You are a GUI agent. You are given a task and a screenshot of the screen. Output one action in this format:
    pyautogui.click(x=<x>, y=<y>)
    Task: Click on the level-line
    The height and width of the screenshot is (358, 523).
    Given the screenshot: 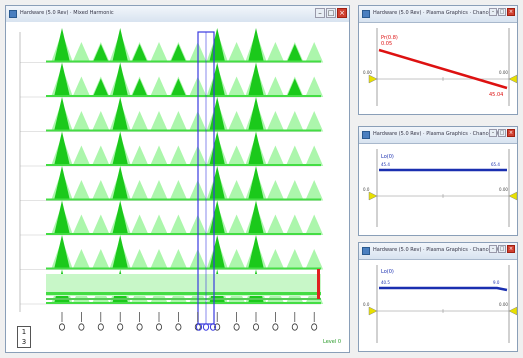 What is the action you would take?
    pyautogui.click(x=443, y=289)
    